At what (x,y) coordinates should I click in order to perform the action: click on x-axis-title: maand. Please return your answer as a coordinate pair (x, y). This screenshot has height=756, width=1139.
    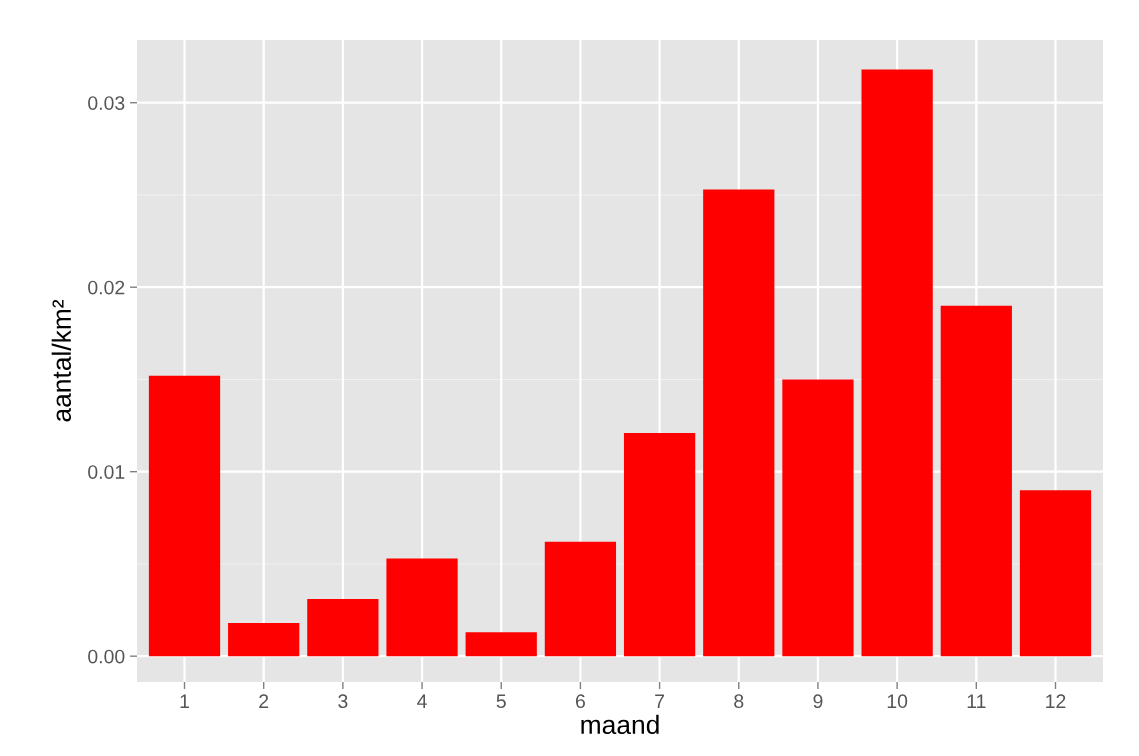
    Looking at the image, I should click on (620, 724).